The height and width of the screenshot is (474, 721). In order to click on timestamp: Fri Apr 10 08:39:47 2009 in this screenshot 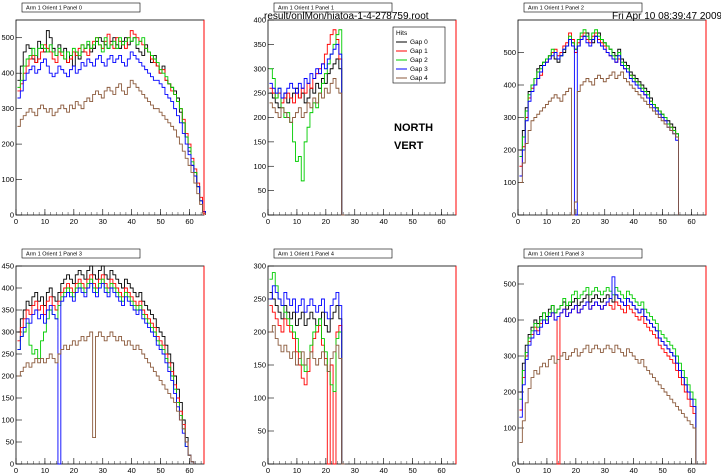, I will do `click(666, 16)`.